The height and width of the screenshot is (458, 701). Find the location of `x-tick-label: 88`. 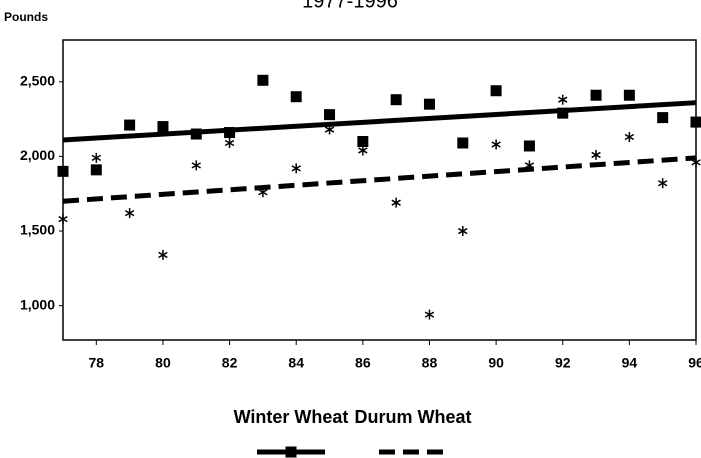

x-tick-label: 88 is located at coordinates (430, 363).